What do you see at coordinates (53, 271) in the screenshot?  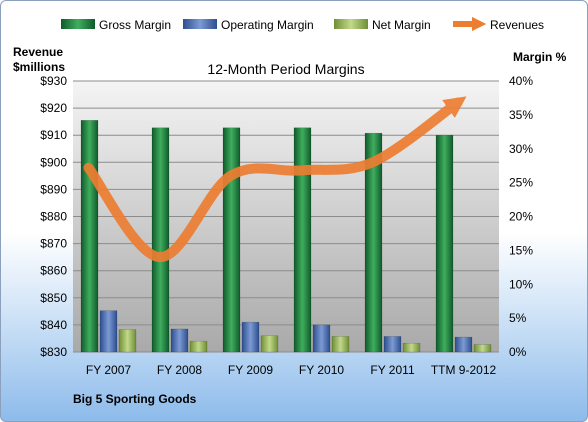 I see `left-tick-label: $860` at bounding box center [53, 271].